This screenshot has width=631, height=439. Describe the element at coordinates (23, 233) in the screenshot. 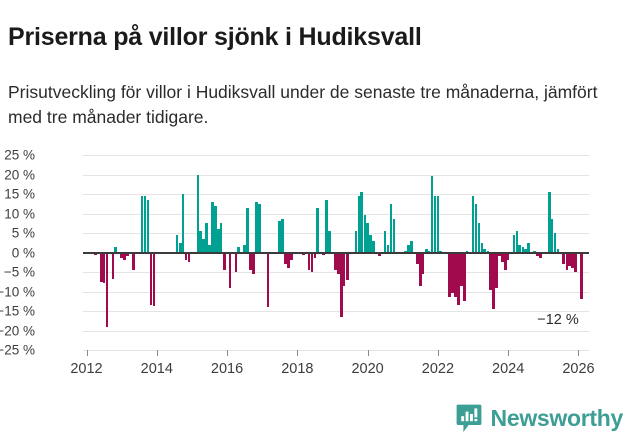

I see `y-axis-tick-label: 5 %` at that location.